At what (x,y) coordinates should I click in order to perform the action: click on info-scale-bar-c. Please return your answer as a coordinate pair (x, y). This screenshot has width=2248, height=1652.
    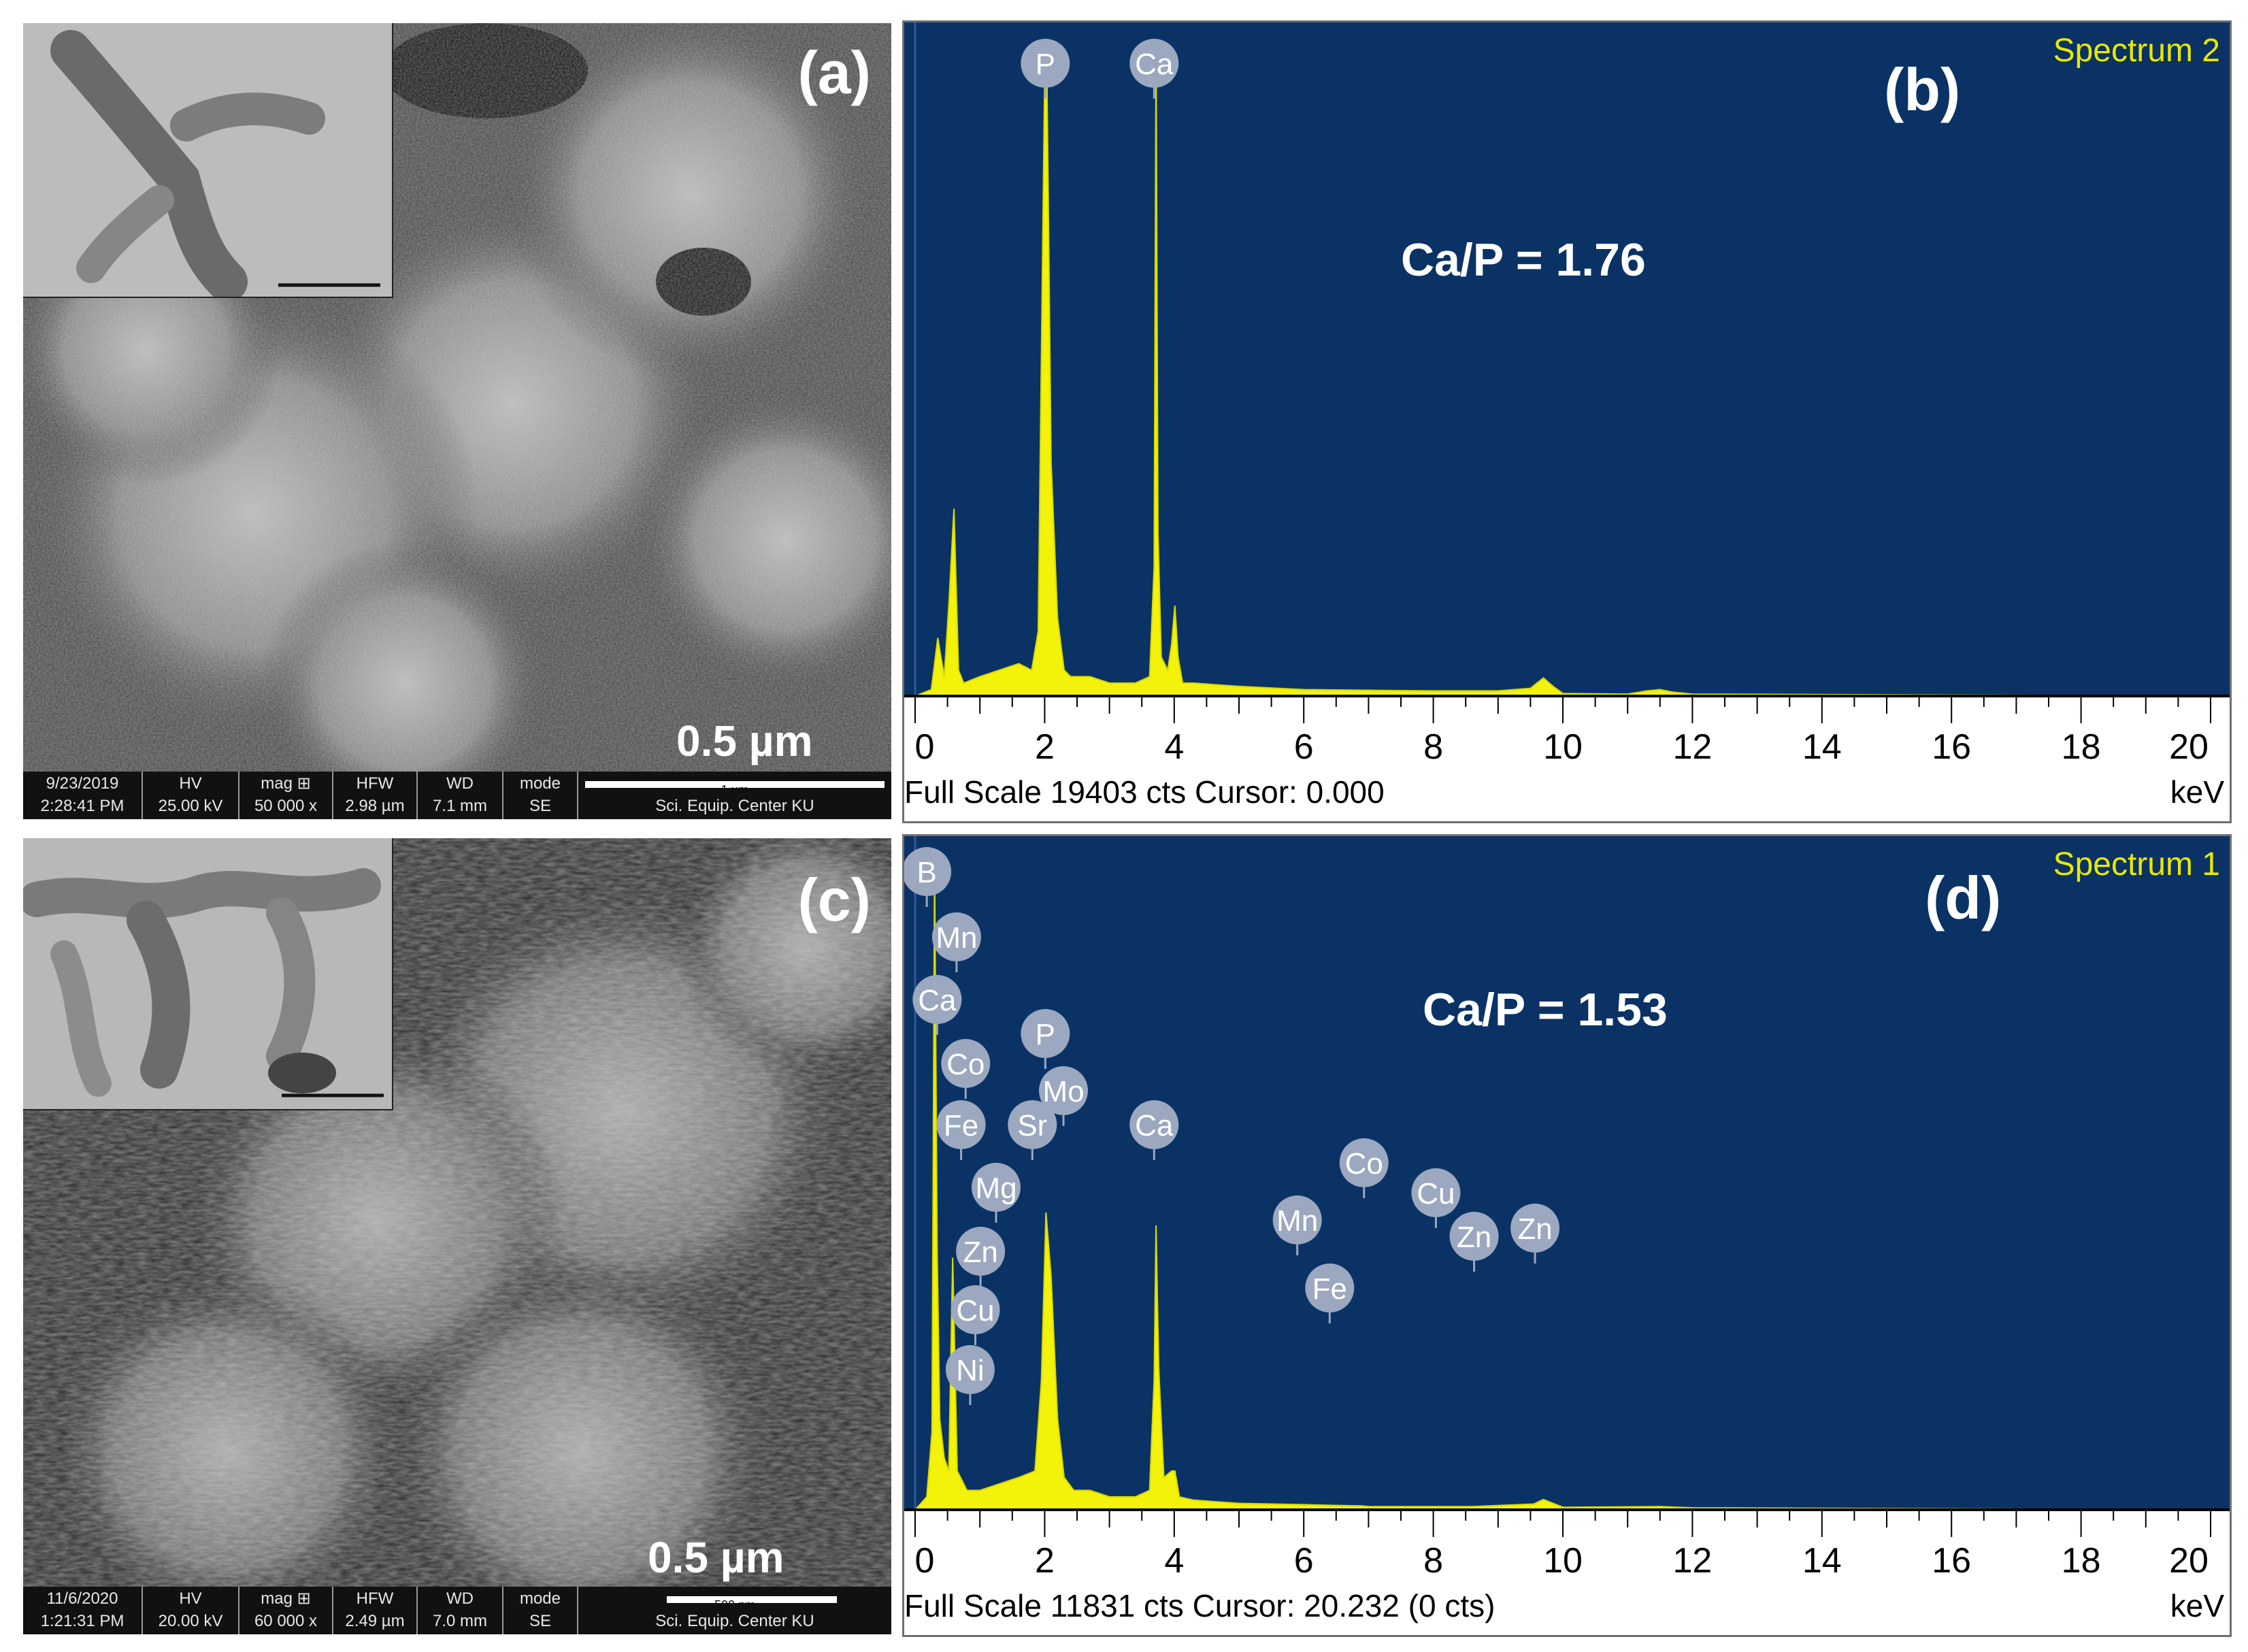
    Looking at the image, I should click on (752, 1600).